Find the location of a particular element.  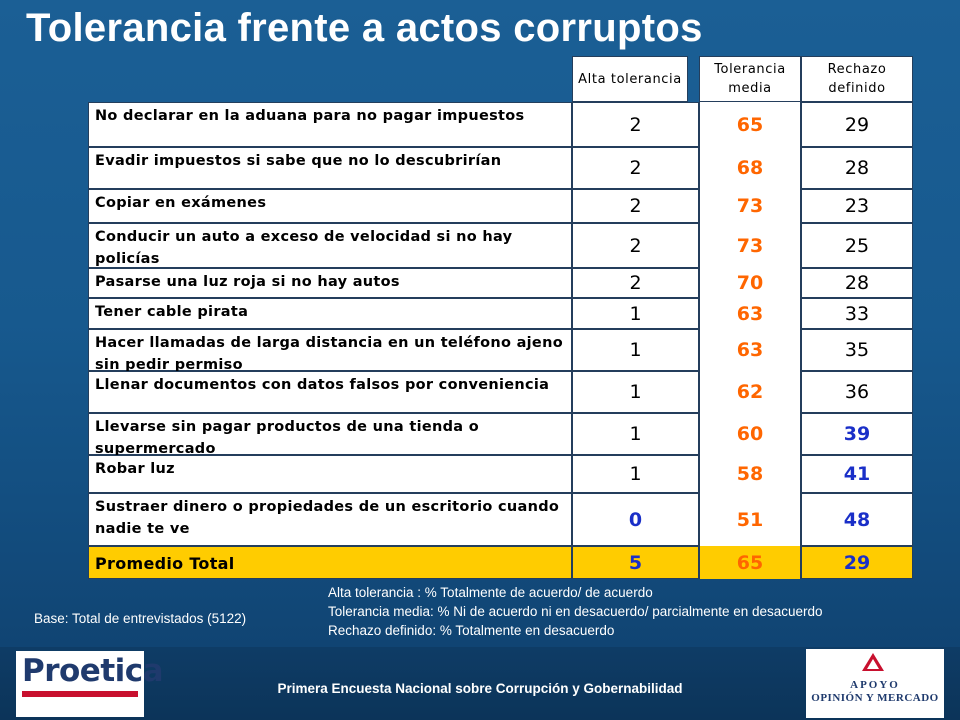

cell-rechazo: 41 is located at coordinates (857, 474).